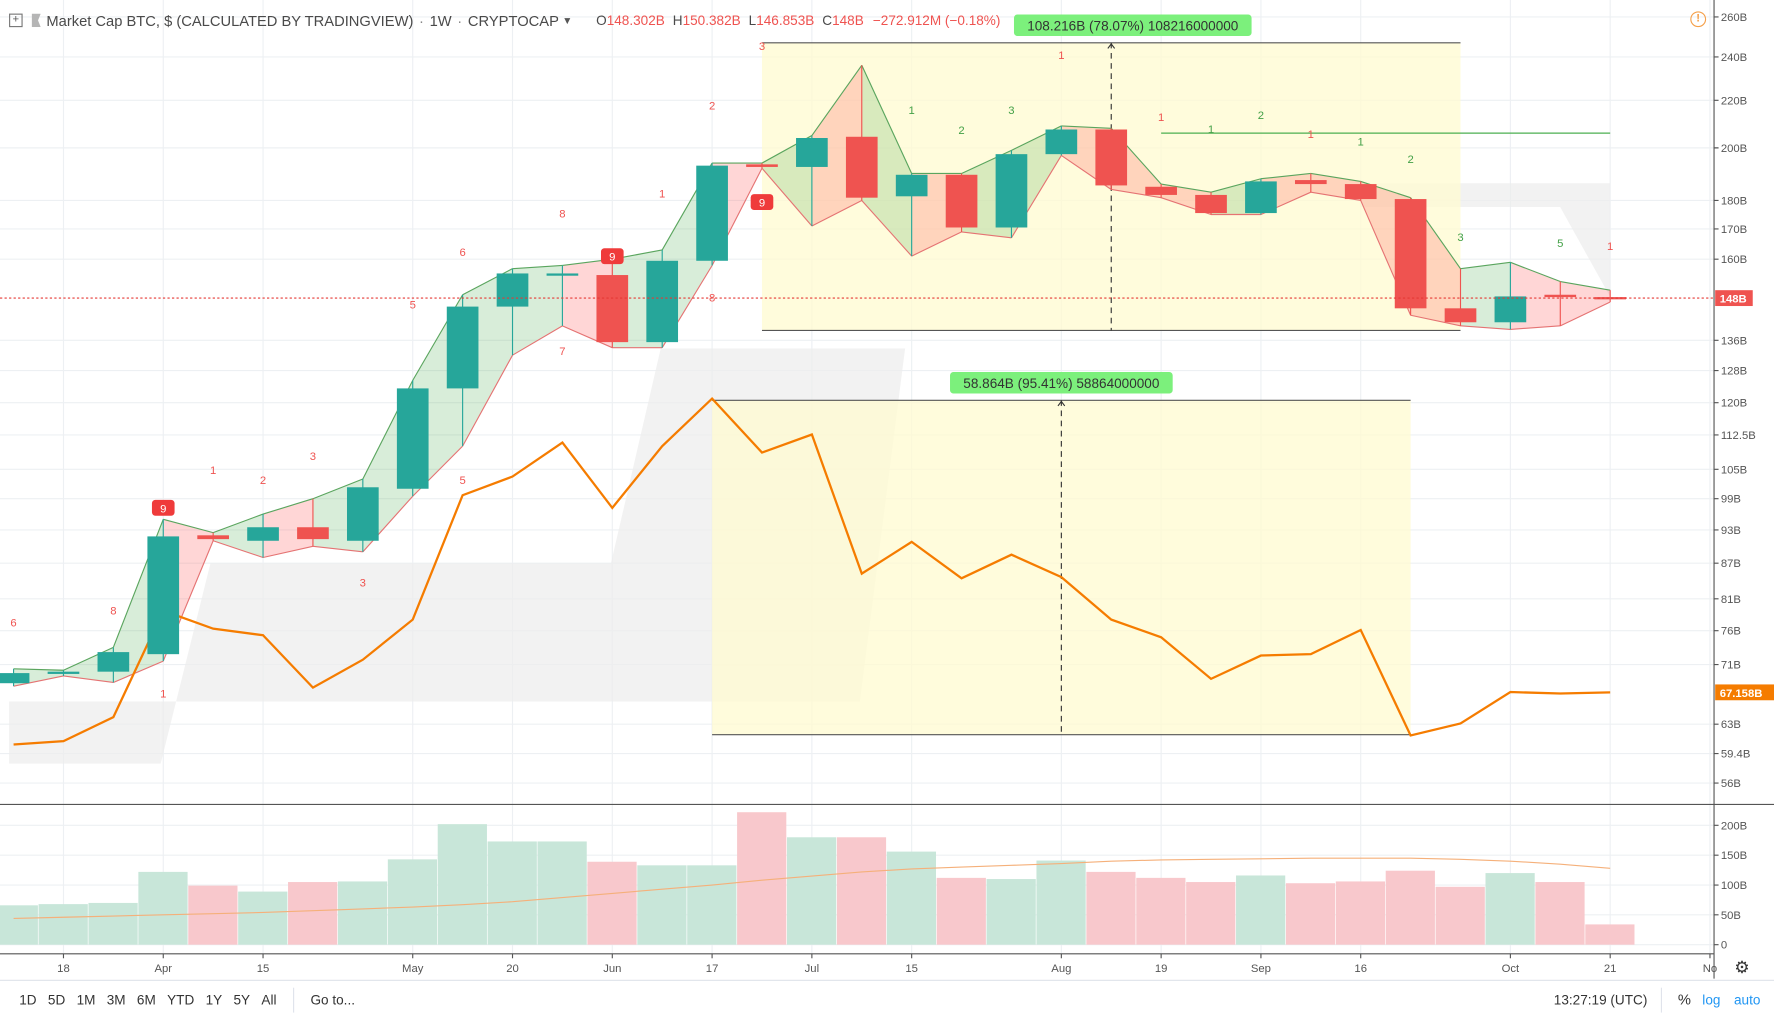 The image size is (1774, 1018). Describe the element at coordinates (1734, 372) in the screenshot. I see `price-tick-label: 128B` at that location.